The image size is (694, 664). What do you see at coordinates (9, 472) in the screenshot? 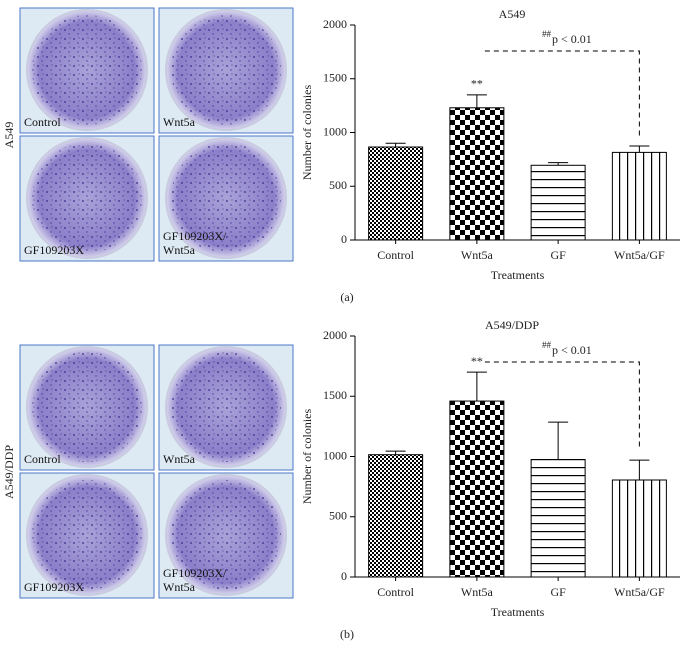
I see `row-label: A549/DDP` at bounding box center [9, 472].